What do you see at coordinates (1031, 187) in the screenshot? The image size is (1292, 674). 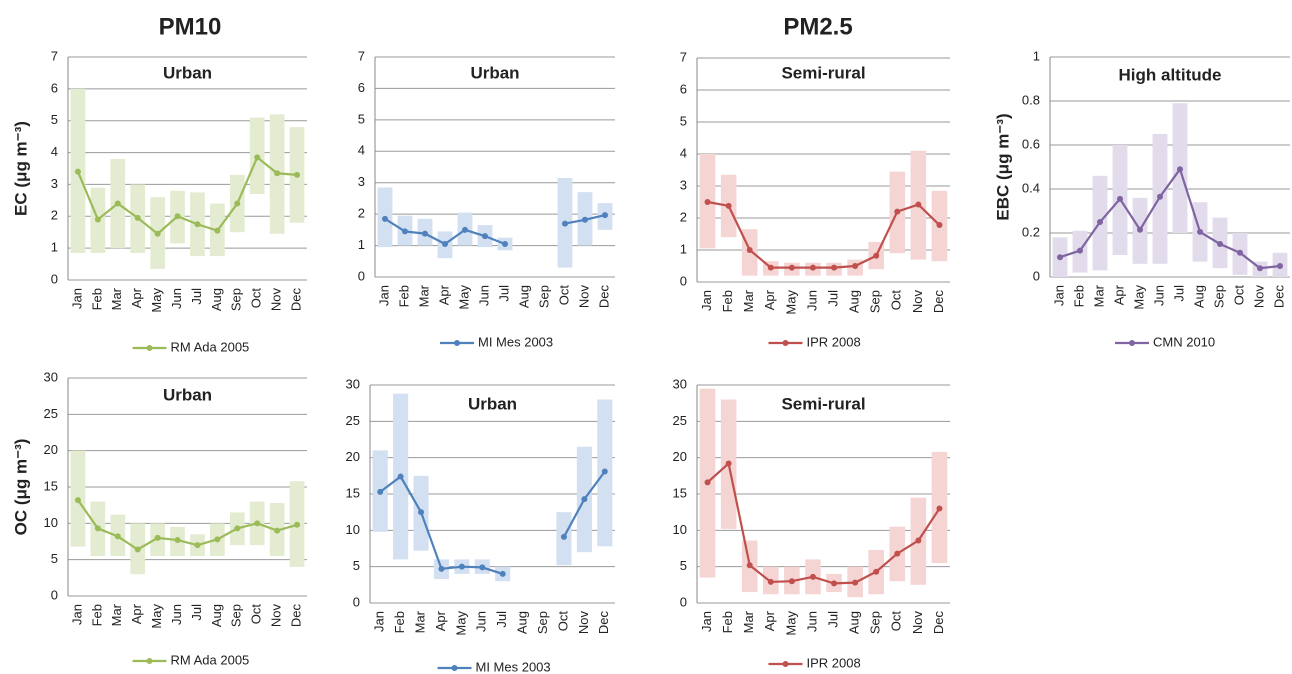 I see `y-tick-label: 0.4` at bounding box center [1031, 187].